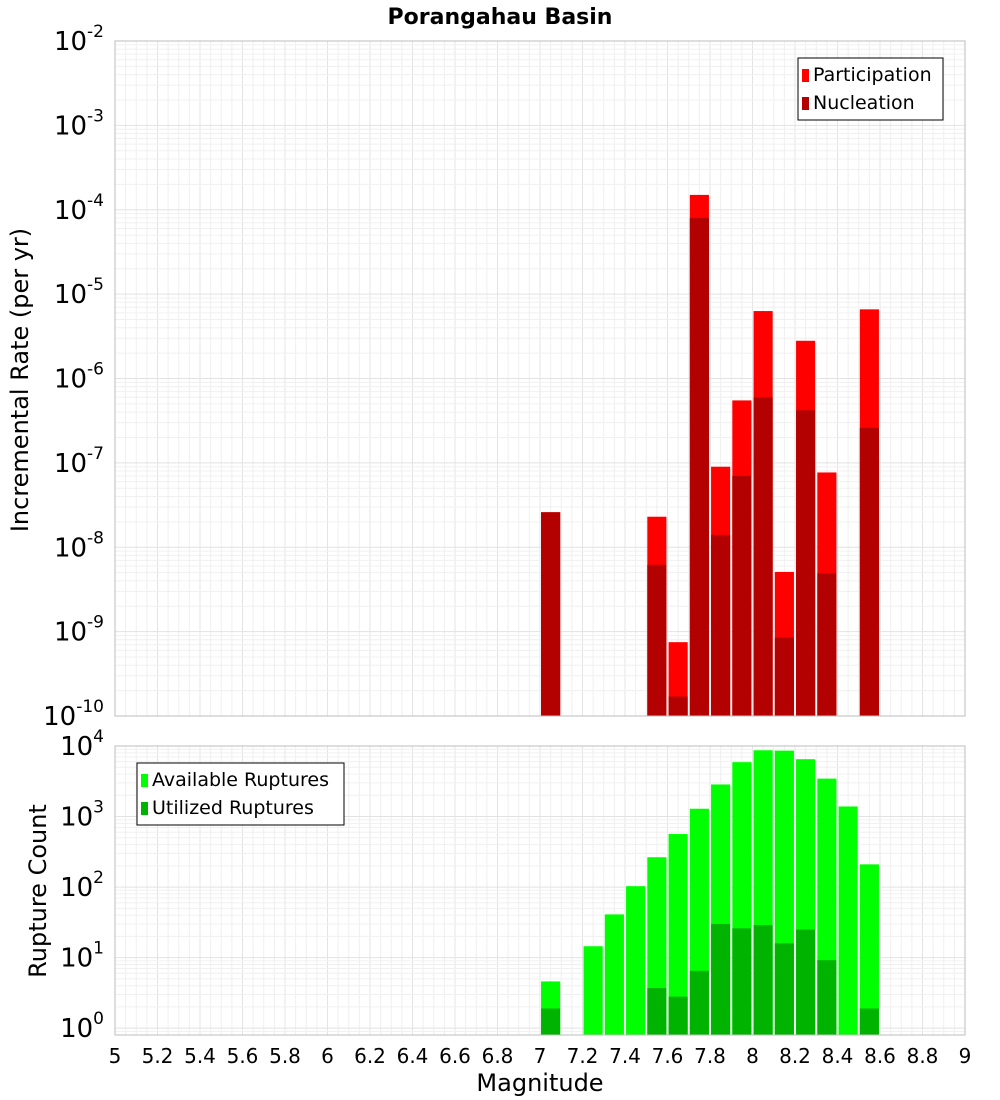 The image size is (1000, 1100). I want to click on x-tick-label: 9, so click(965, 1056).